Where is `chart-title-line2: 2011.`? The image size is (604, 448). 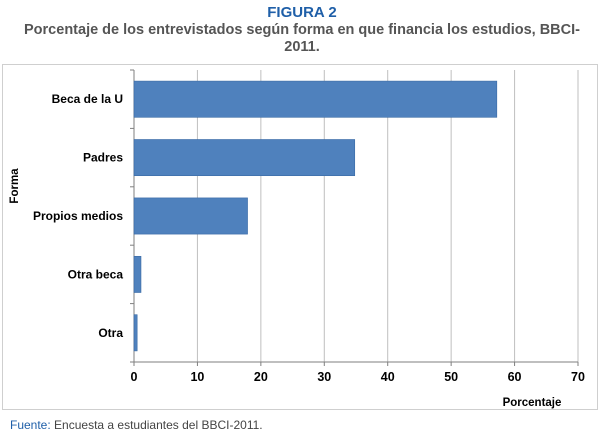 chart-title-line2: 2011. is located at coordinates (302, 47).